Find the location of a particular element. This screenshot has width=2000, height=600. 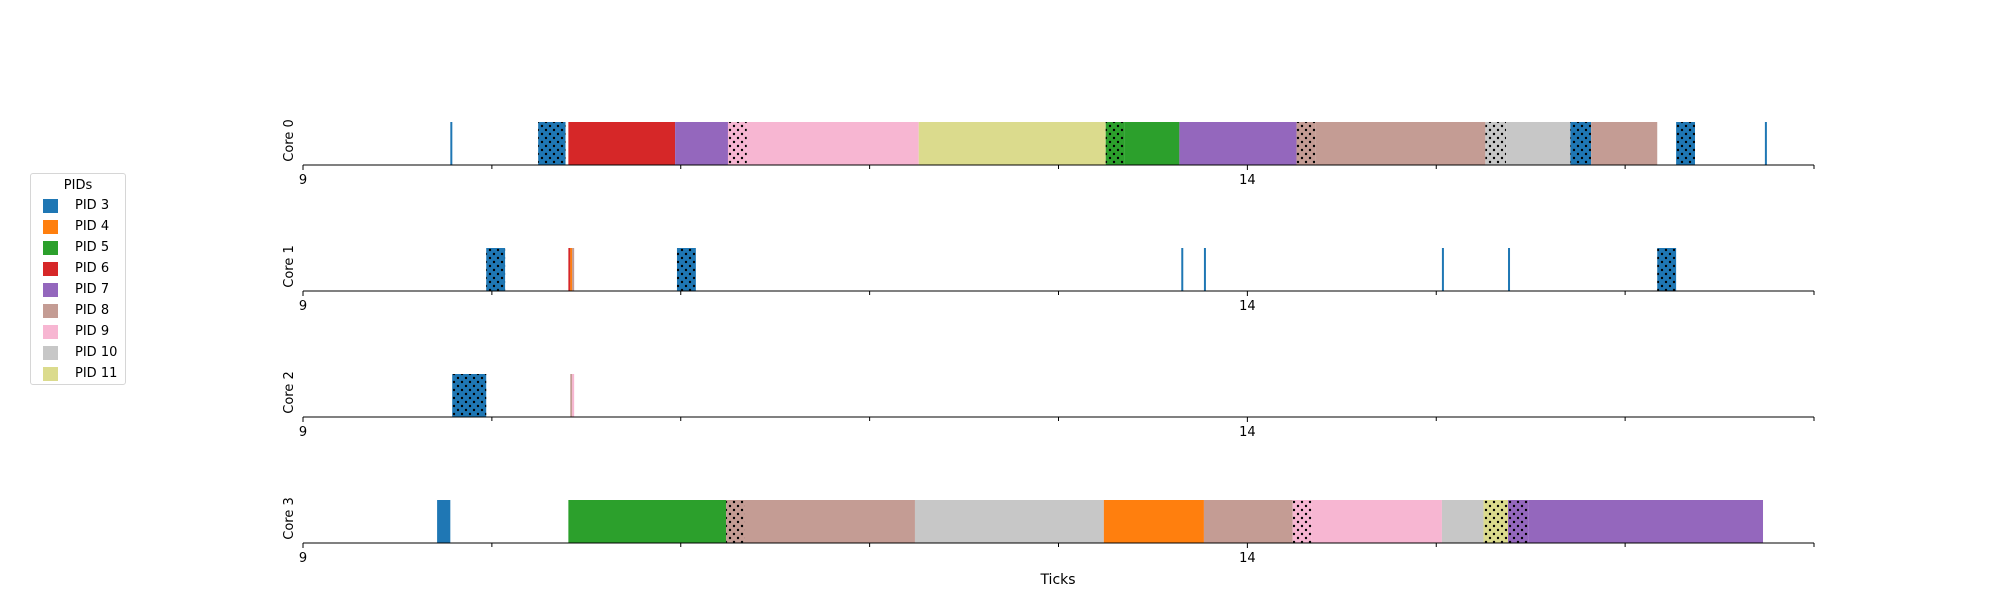

legend-item-pid-5: PID 5 is located at coordinates (78, 247).